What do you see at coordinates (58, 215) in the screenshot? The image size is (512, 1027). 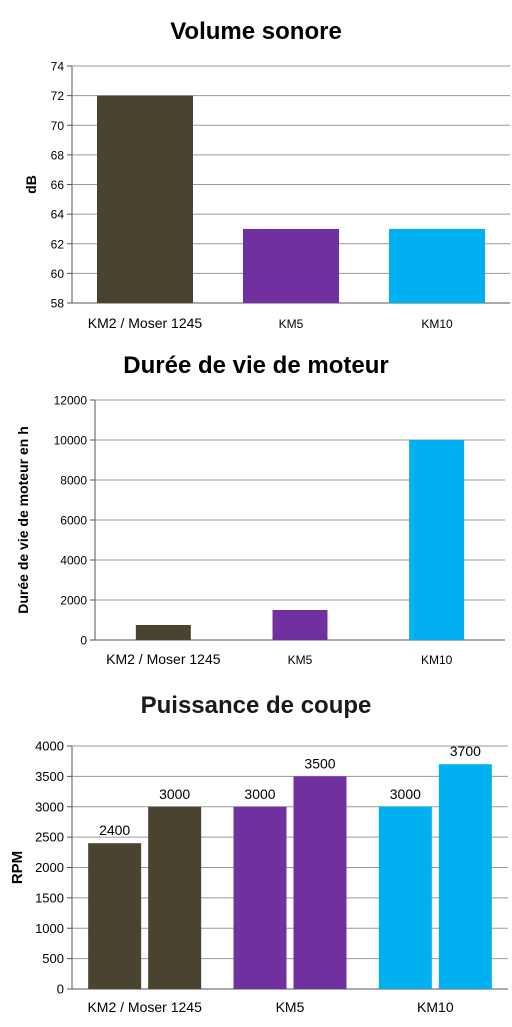 I see `y-tick-label: 64` at bounding box center [58, 215].